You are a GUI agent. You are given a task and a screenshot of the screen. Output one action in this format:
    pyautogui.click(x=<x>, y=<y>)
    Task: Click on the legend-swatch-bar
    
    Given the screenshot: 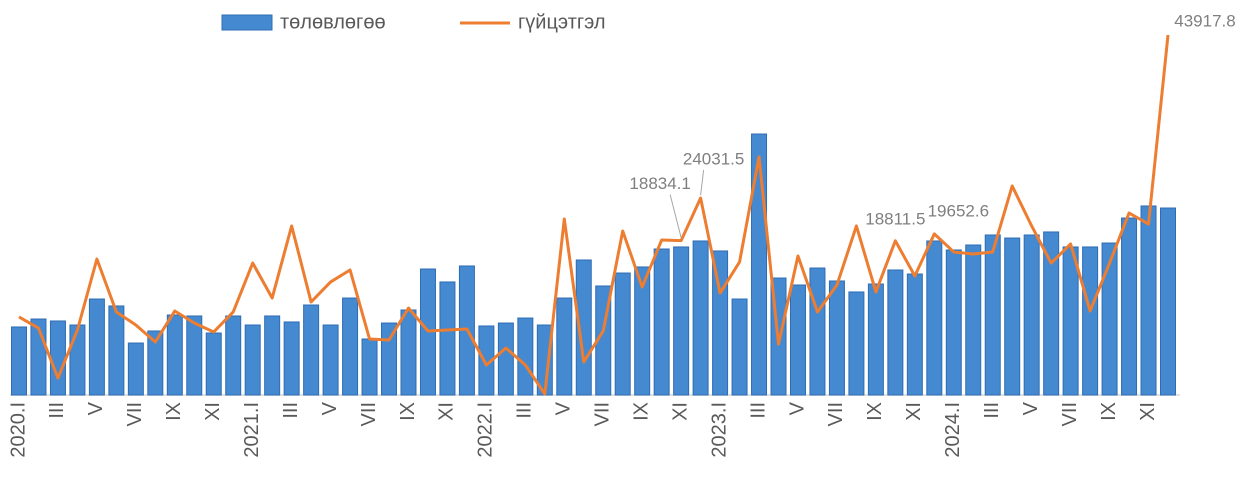 What is the action you would take?
    pyautogui.click(x=247, y=22)
    